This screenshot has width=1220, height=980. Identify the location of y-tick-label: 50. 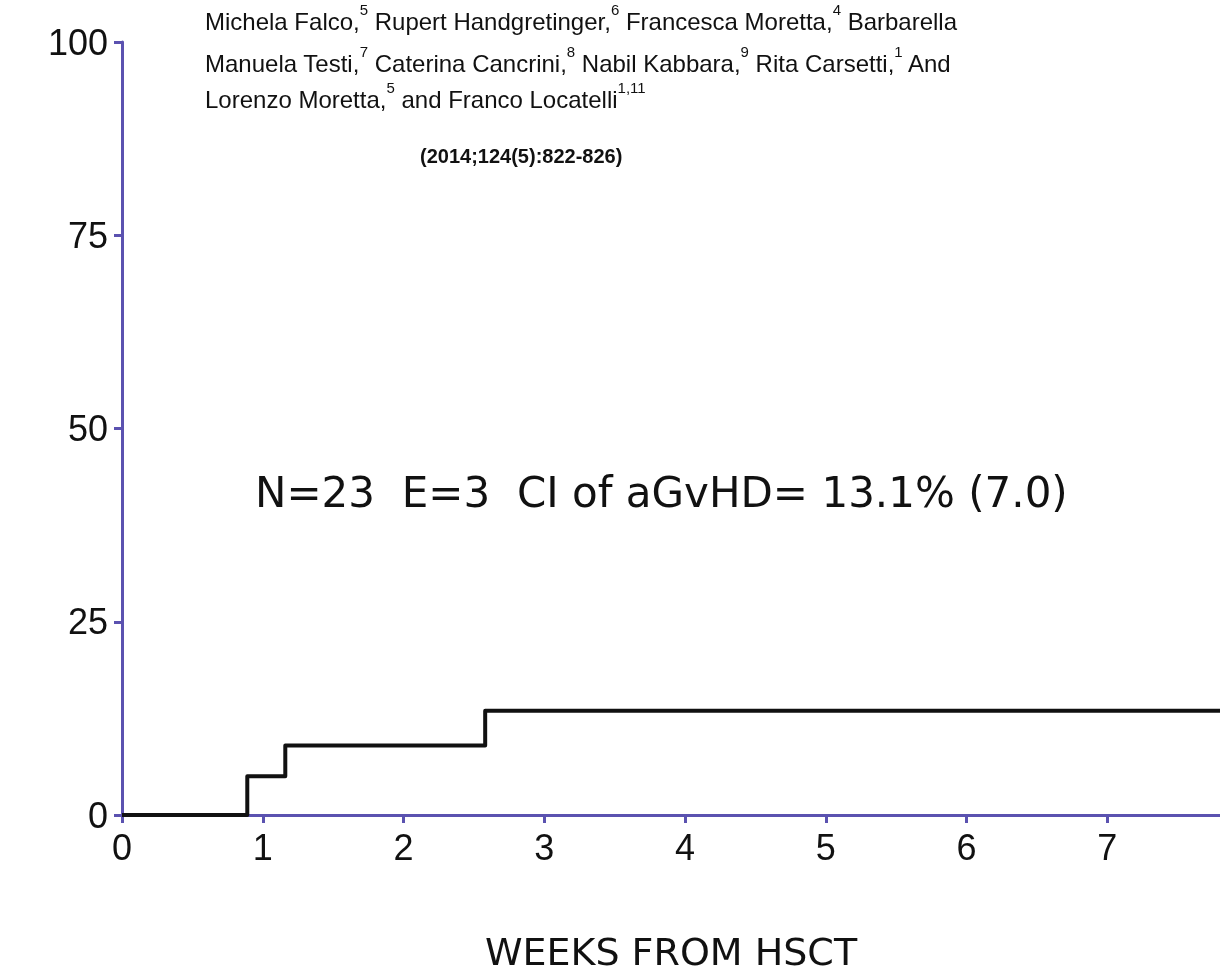
(87, 428).